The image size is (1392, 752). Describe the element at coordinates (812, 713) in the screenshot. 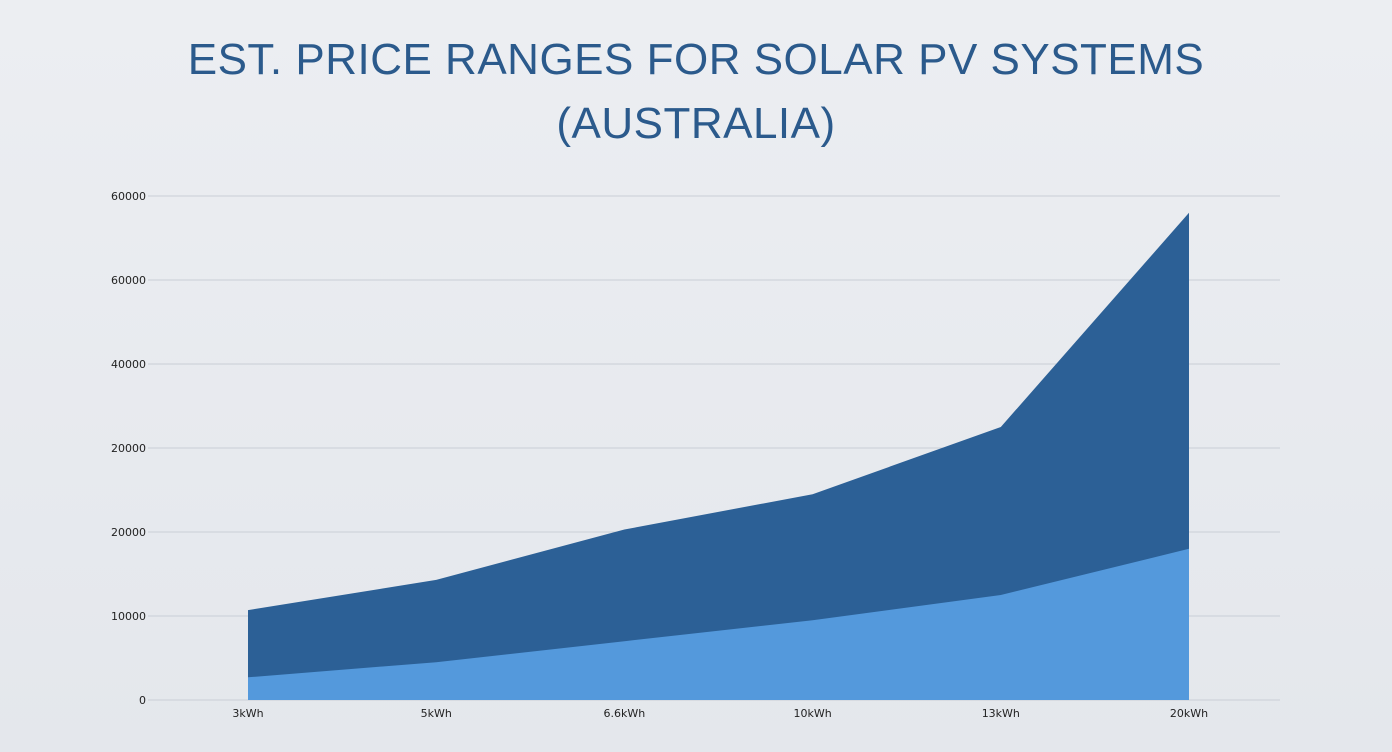

I see `x-tick-label: 10kWh` at that location.